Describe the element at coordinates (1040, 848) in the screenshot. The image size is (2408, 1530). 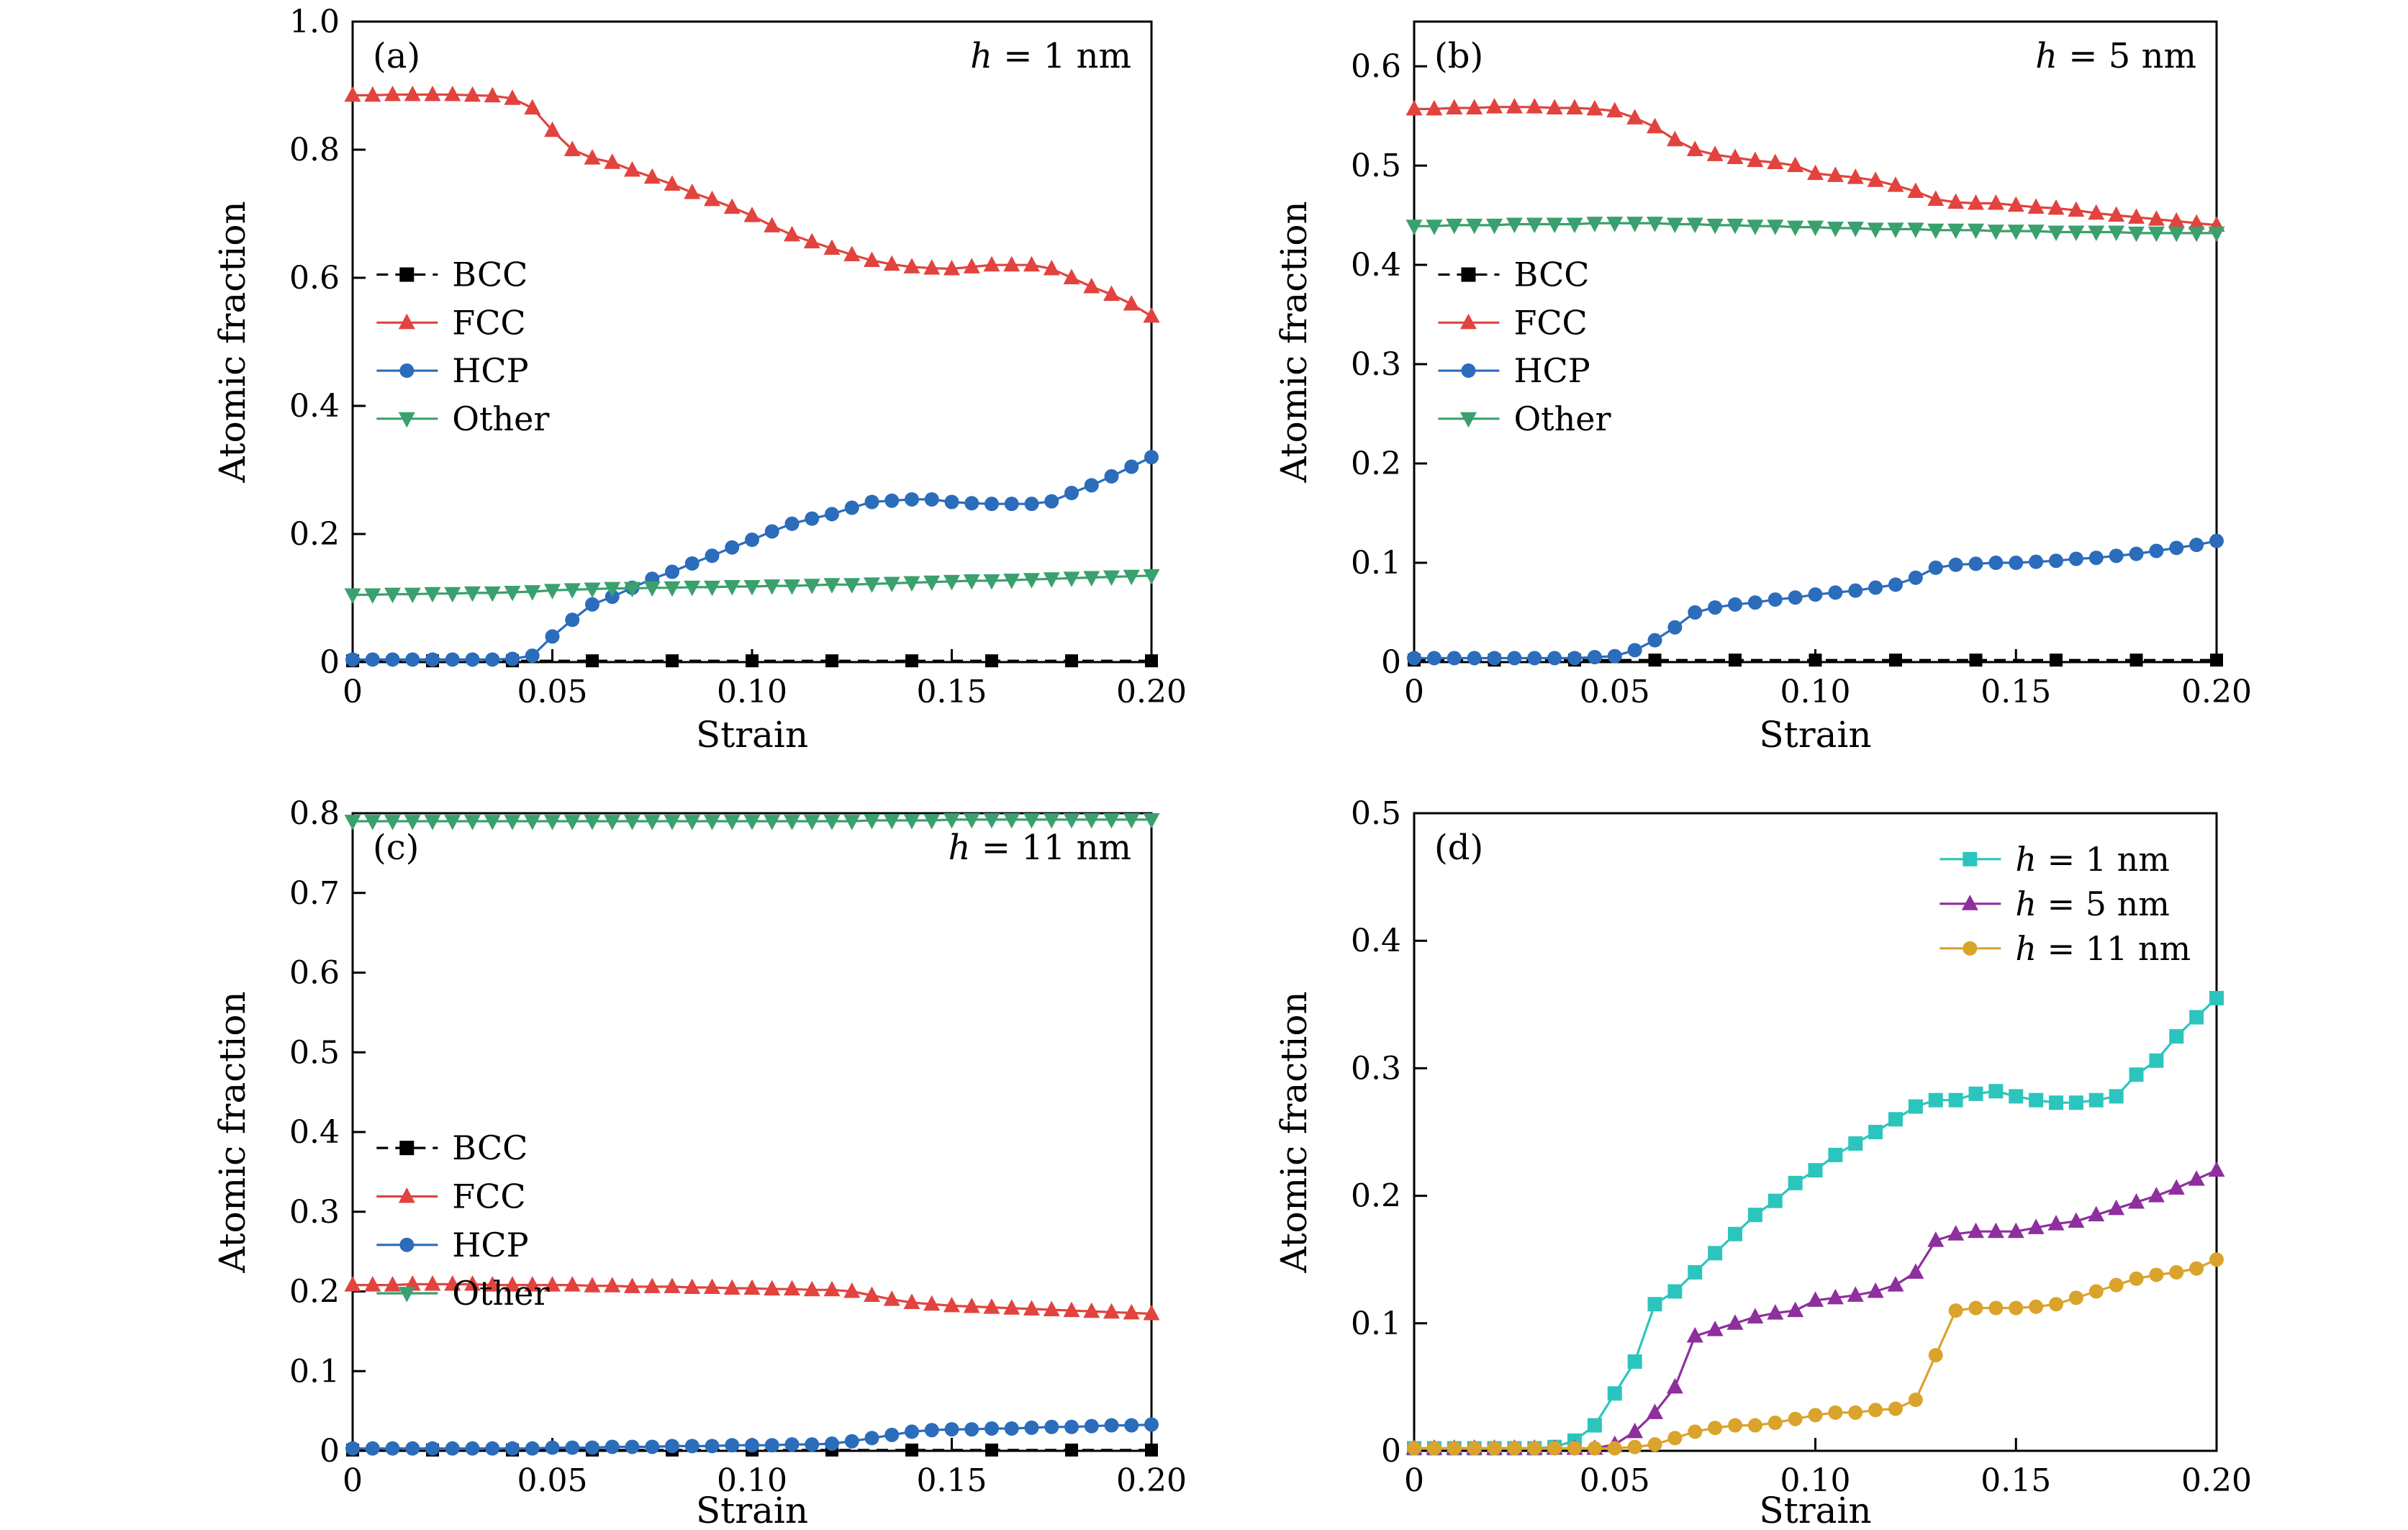
I see `corner-label: h = 11 nm` at that location.